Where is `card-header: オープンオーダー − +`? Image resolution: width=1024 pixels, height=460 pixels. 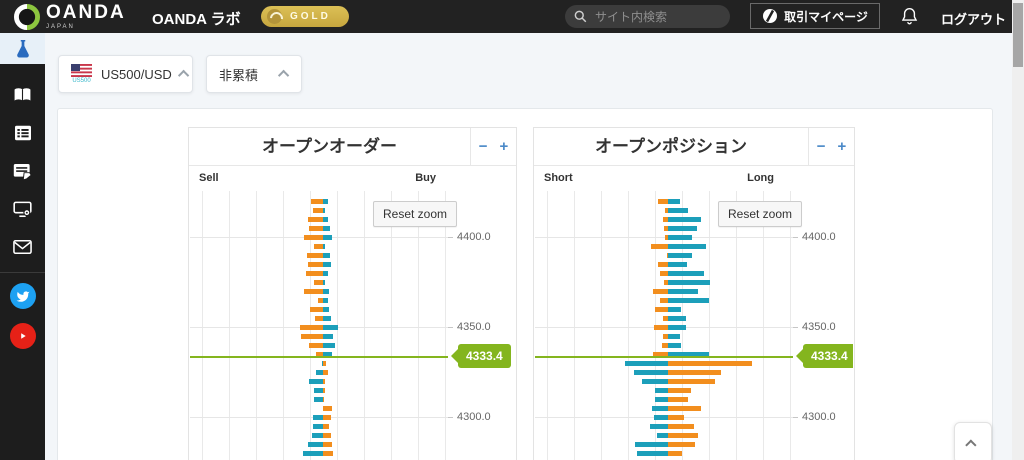
card-header: オープンオーダー − + is located at coordinates (352, 147).